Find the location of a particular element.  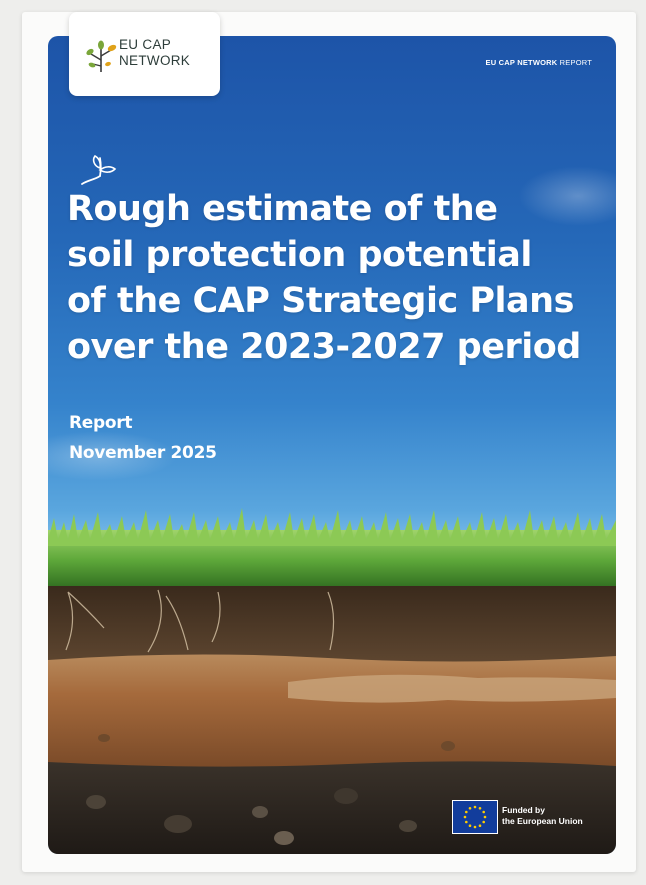

report-subtitle: Report November 2025 is located at coordinates (143, 438).